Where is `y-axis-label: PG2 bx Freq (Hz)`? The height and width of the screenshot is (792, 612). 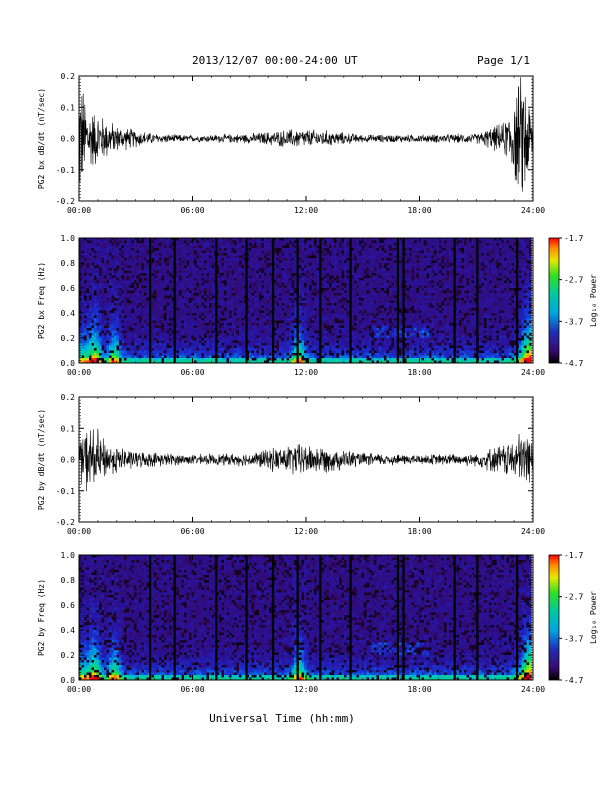
y-axis-label: PG2 bx Freq (Hz) is located at coordinates (41, 300).